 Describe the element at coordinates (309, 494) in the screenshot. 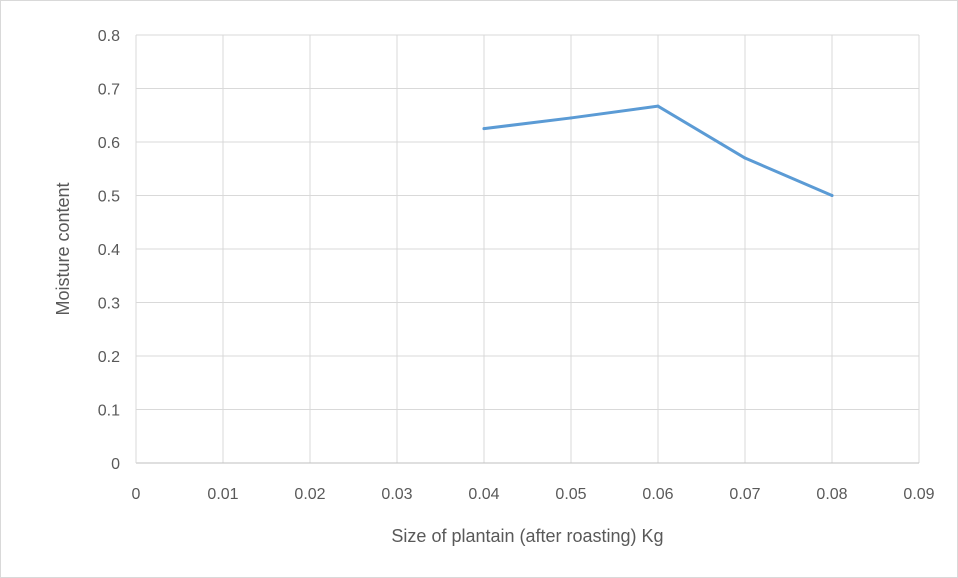

I see `x-tick-label: 0.02` at that location.